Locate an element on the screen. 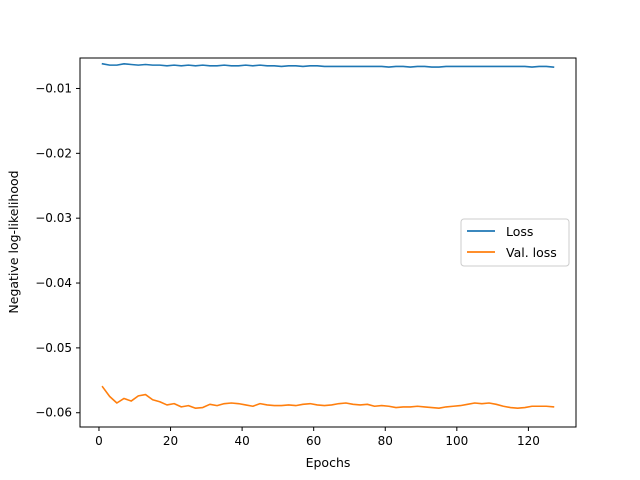  x-tick-label: 40 is located at coordinates (241, 441).